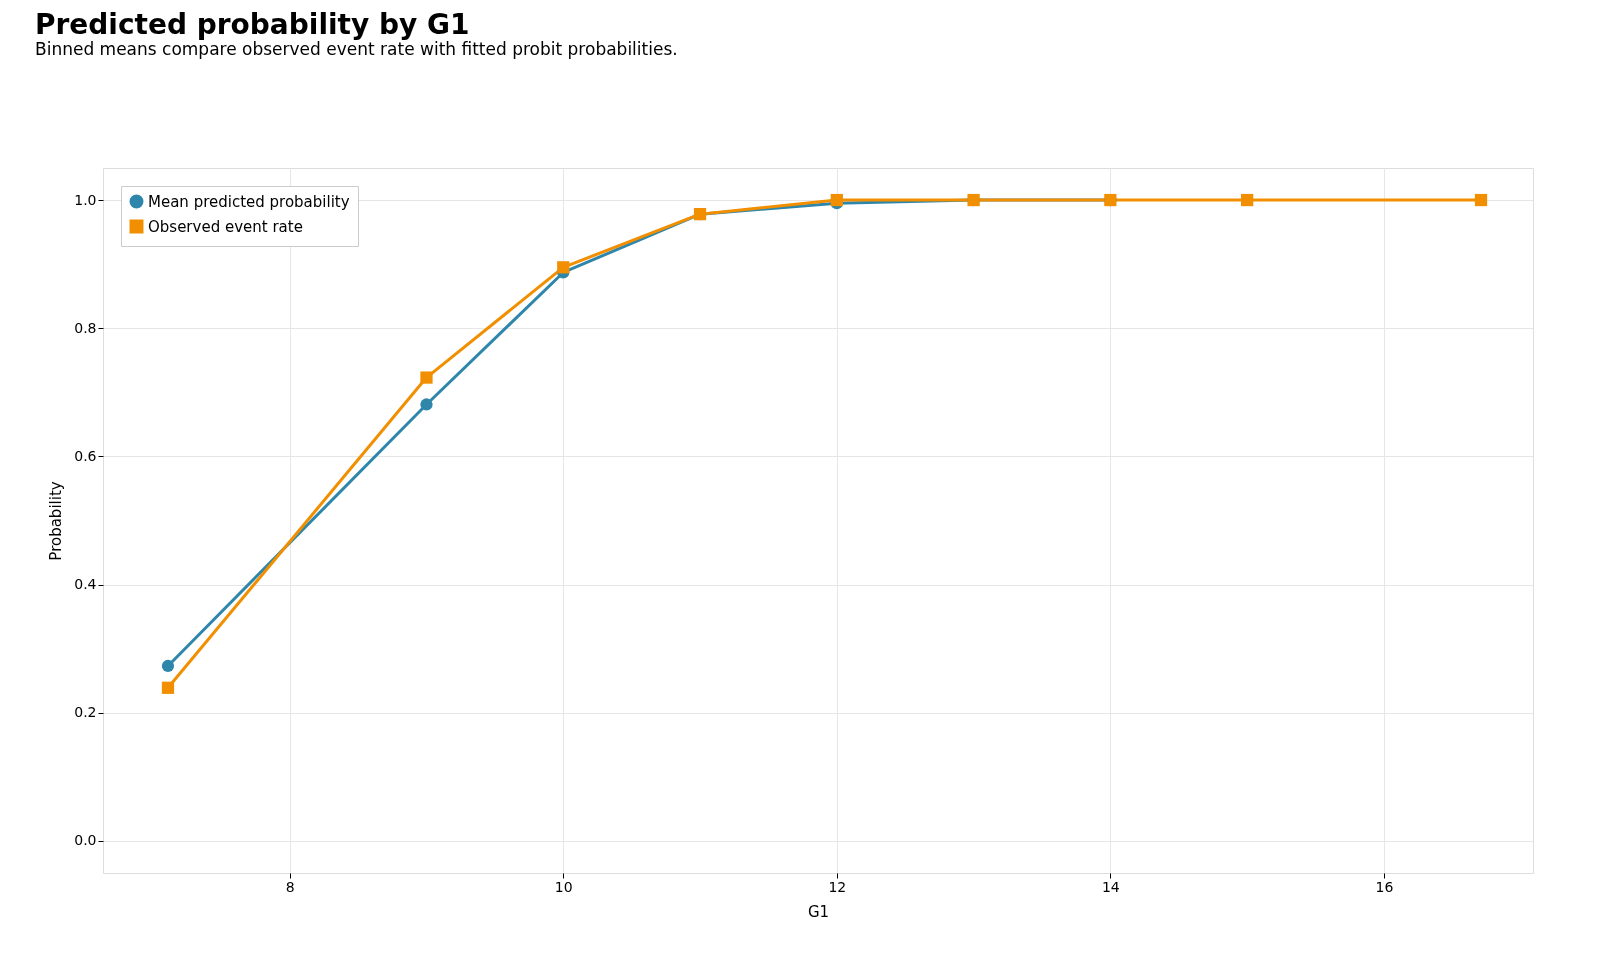  Describe the element at coordinates (225, 226) in the screenshot. I see `legend-label: Observed event rate` at that location.